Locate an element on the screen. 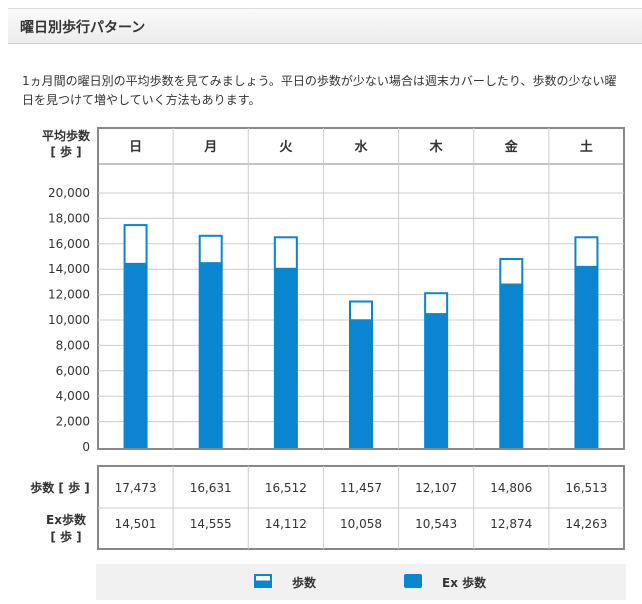 This screenshot has height=604, width=642. table-cell-value: 17,473 is located at coordinates (136, 488).